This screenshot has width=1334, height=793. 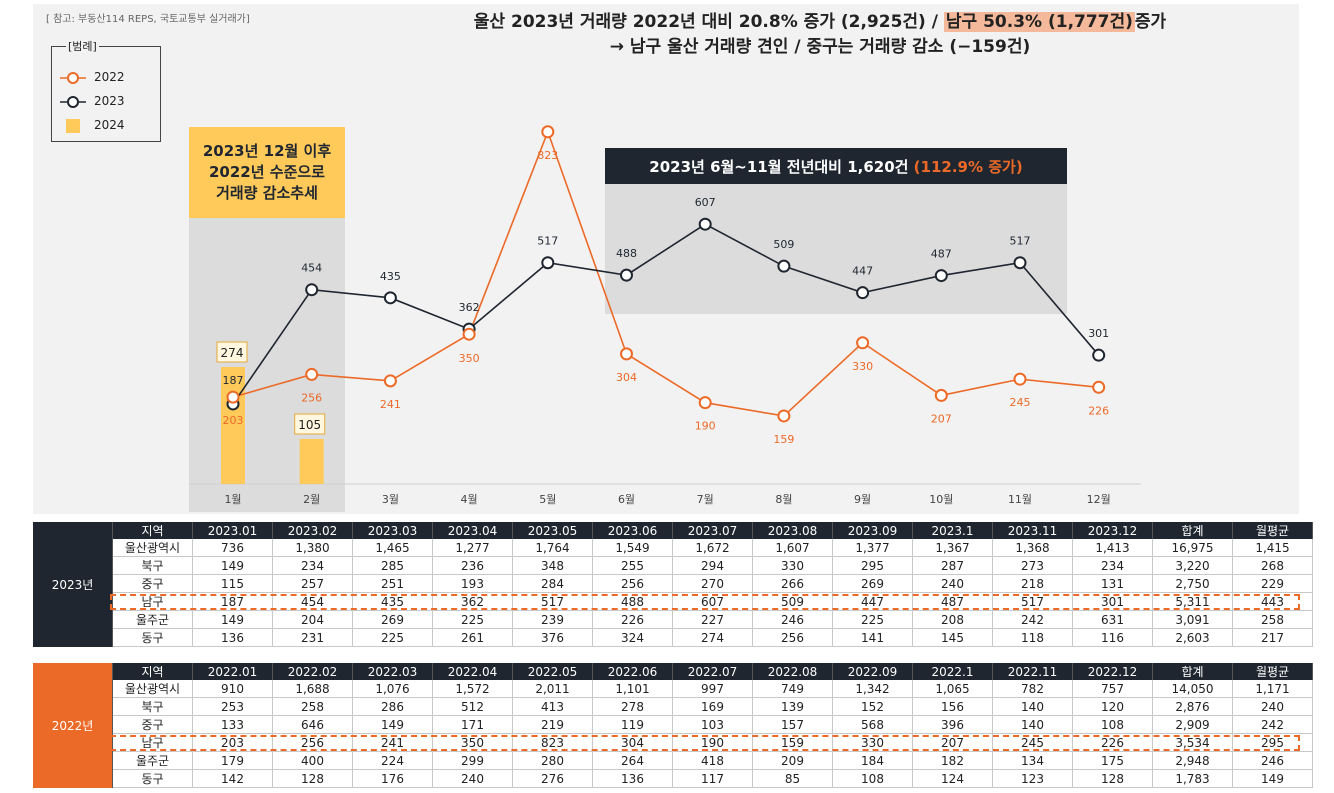 What do you see at coordinates (392, 565) in the screenshot?
I see `table-cell: 285` at bounding box center [392, 565].